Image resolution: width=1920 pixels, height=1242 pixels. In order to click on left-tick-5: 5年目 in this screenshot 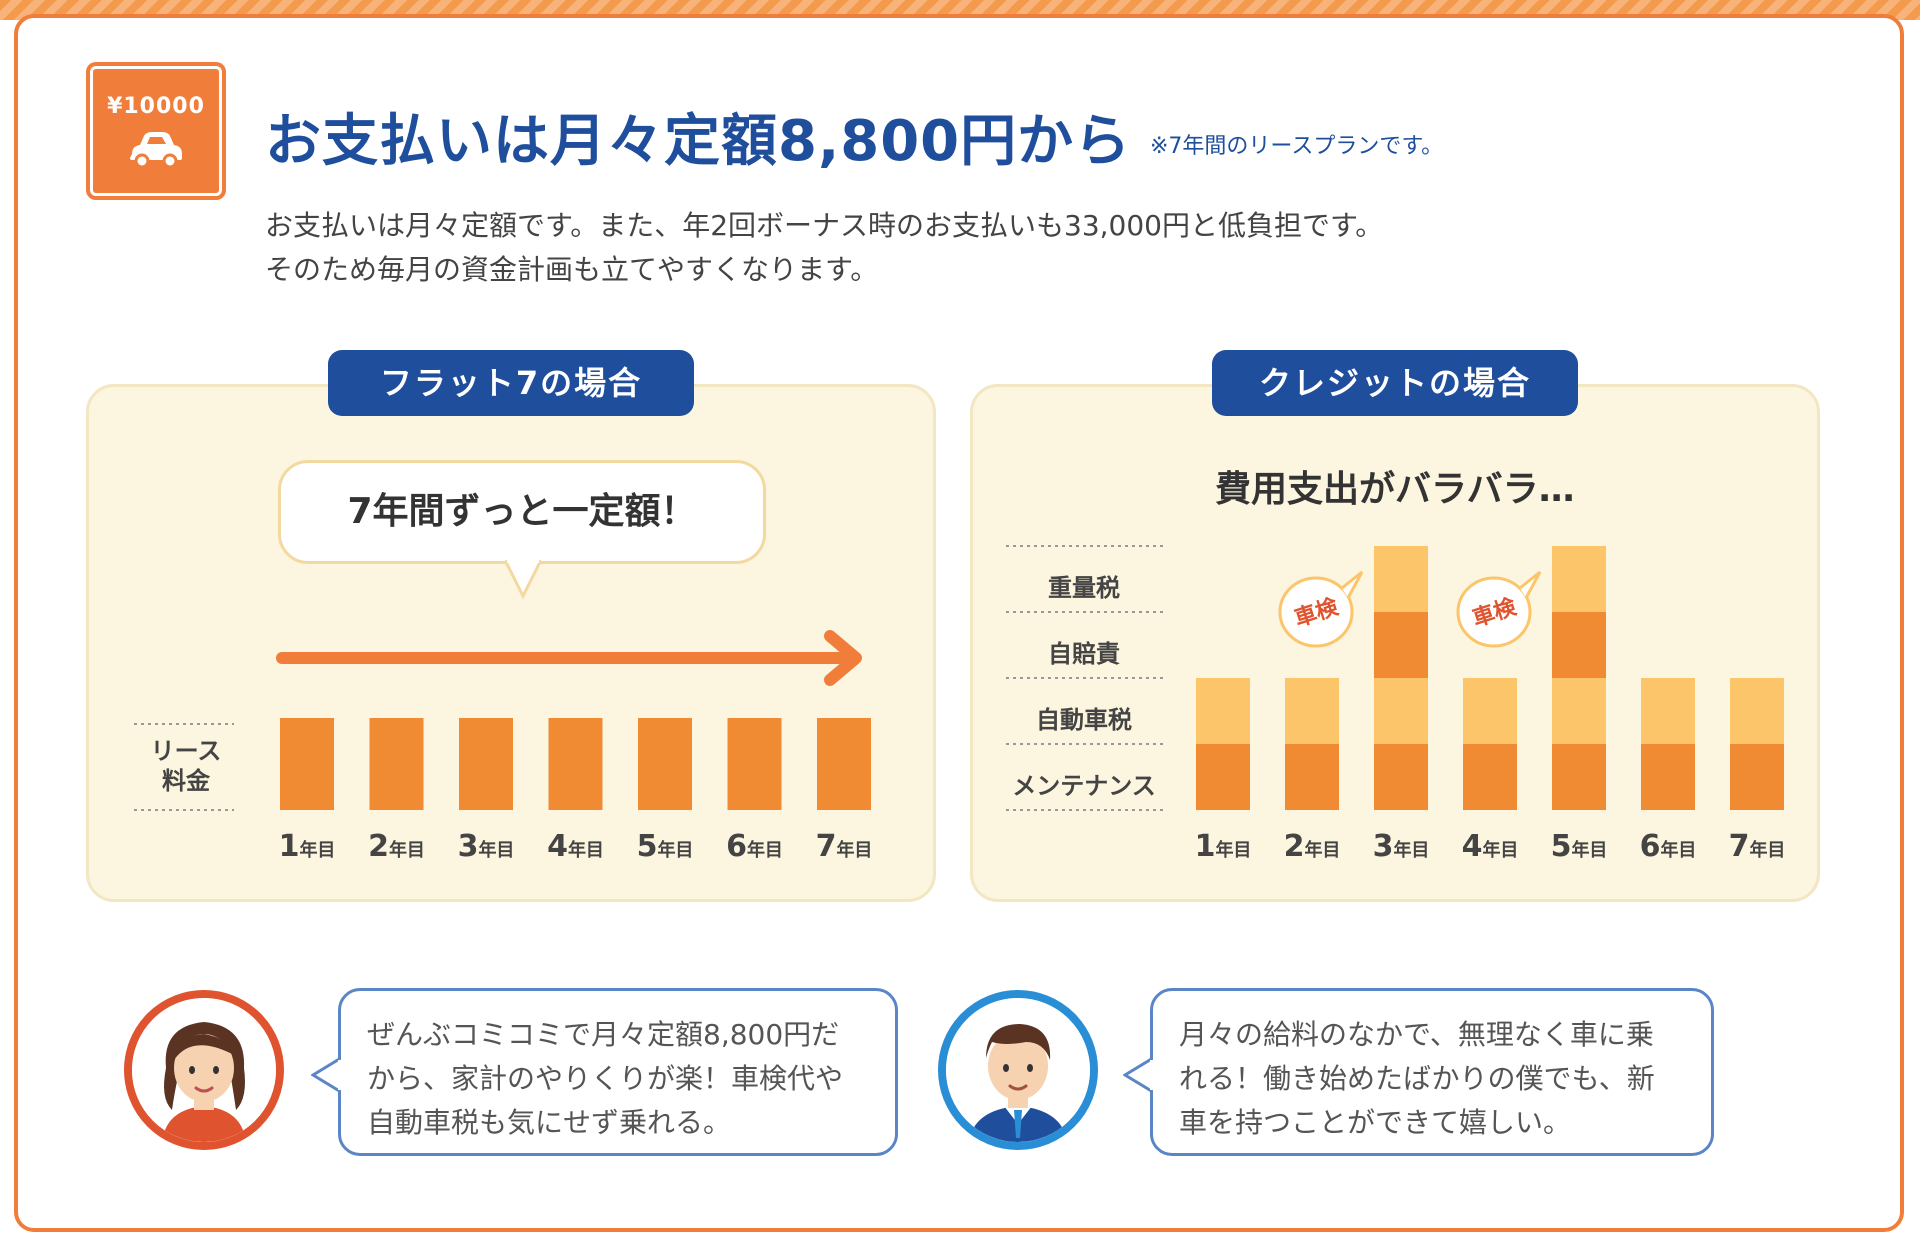, I will do `click(665, 846)`.